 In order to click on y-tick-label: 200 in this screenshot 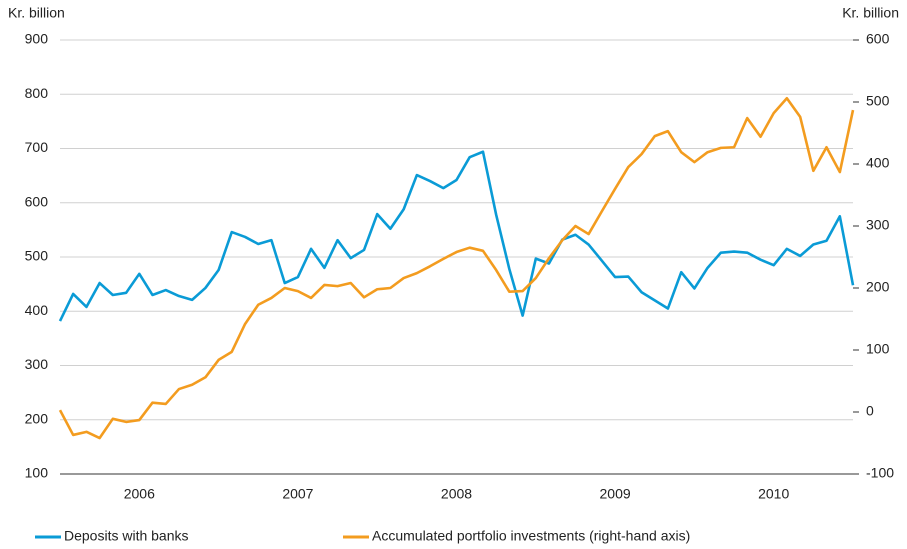, I will do `click(37, 418)`.